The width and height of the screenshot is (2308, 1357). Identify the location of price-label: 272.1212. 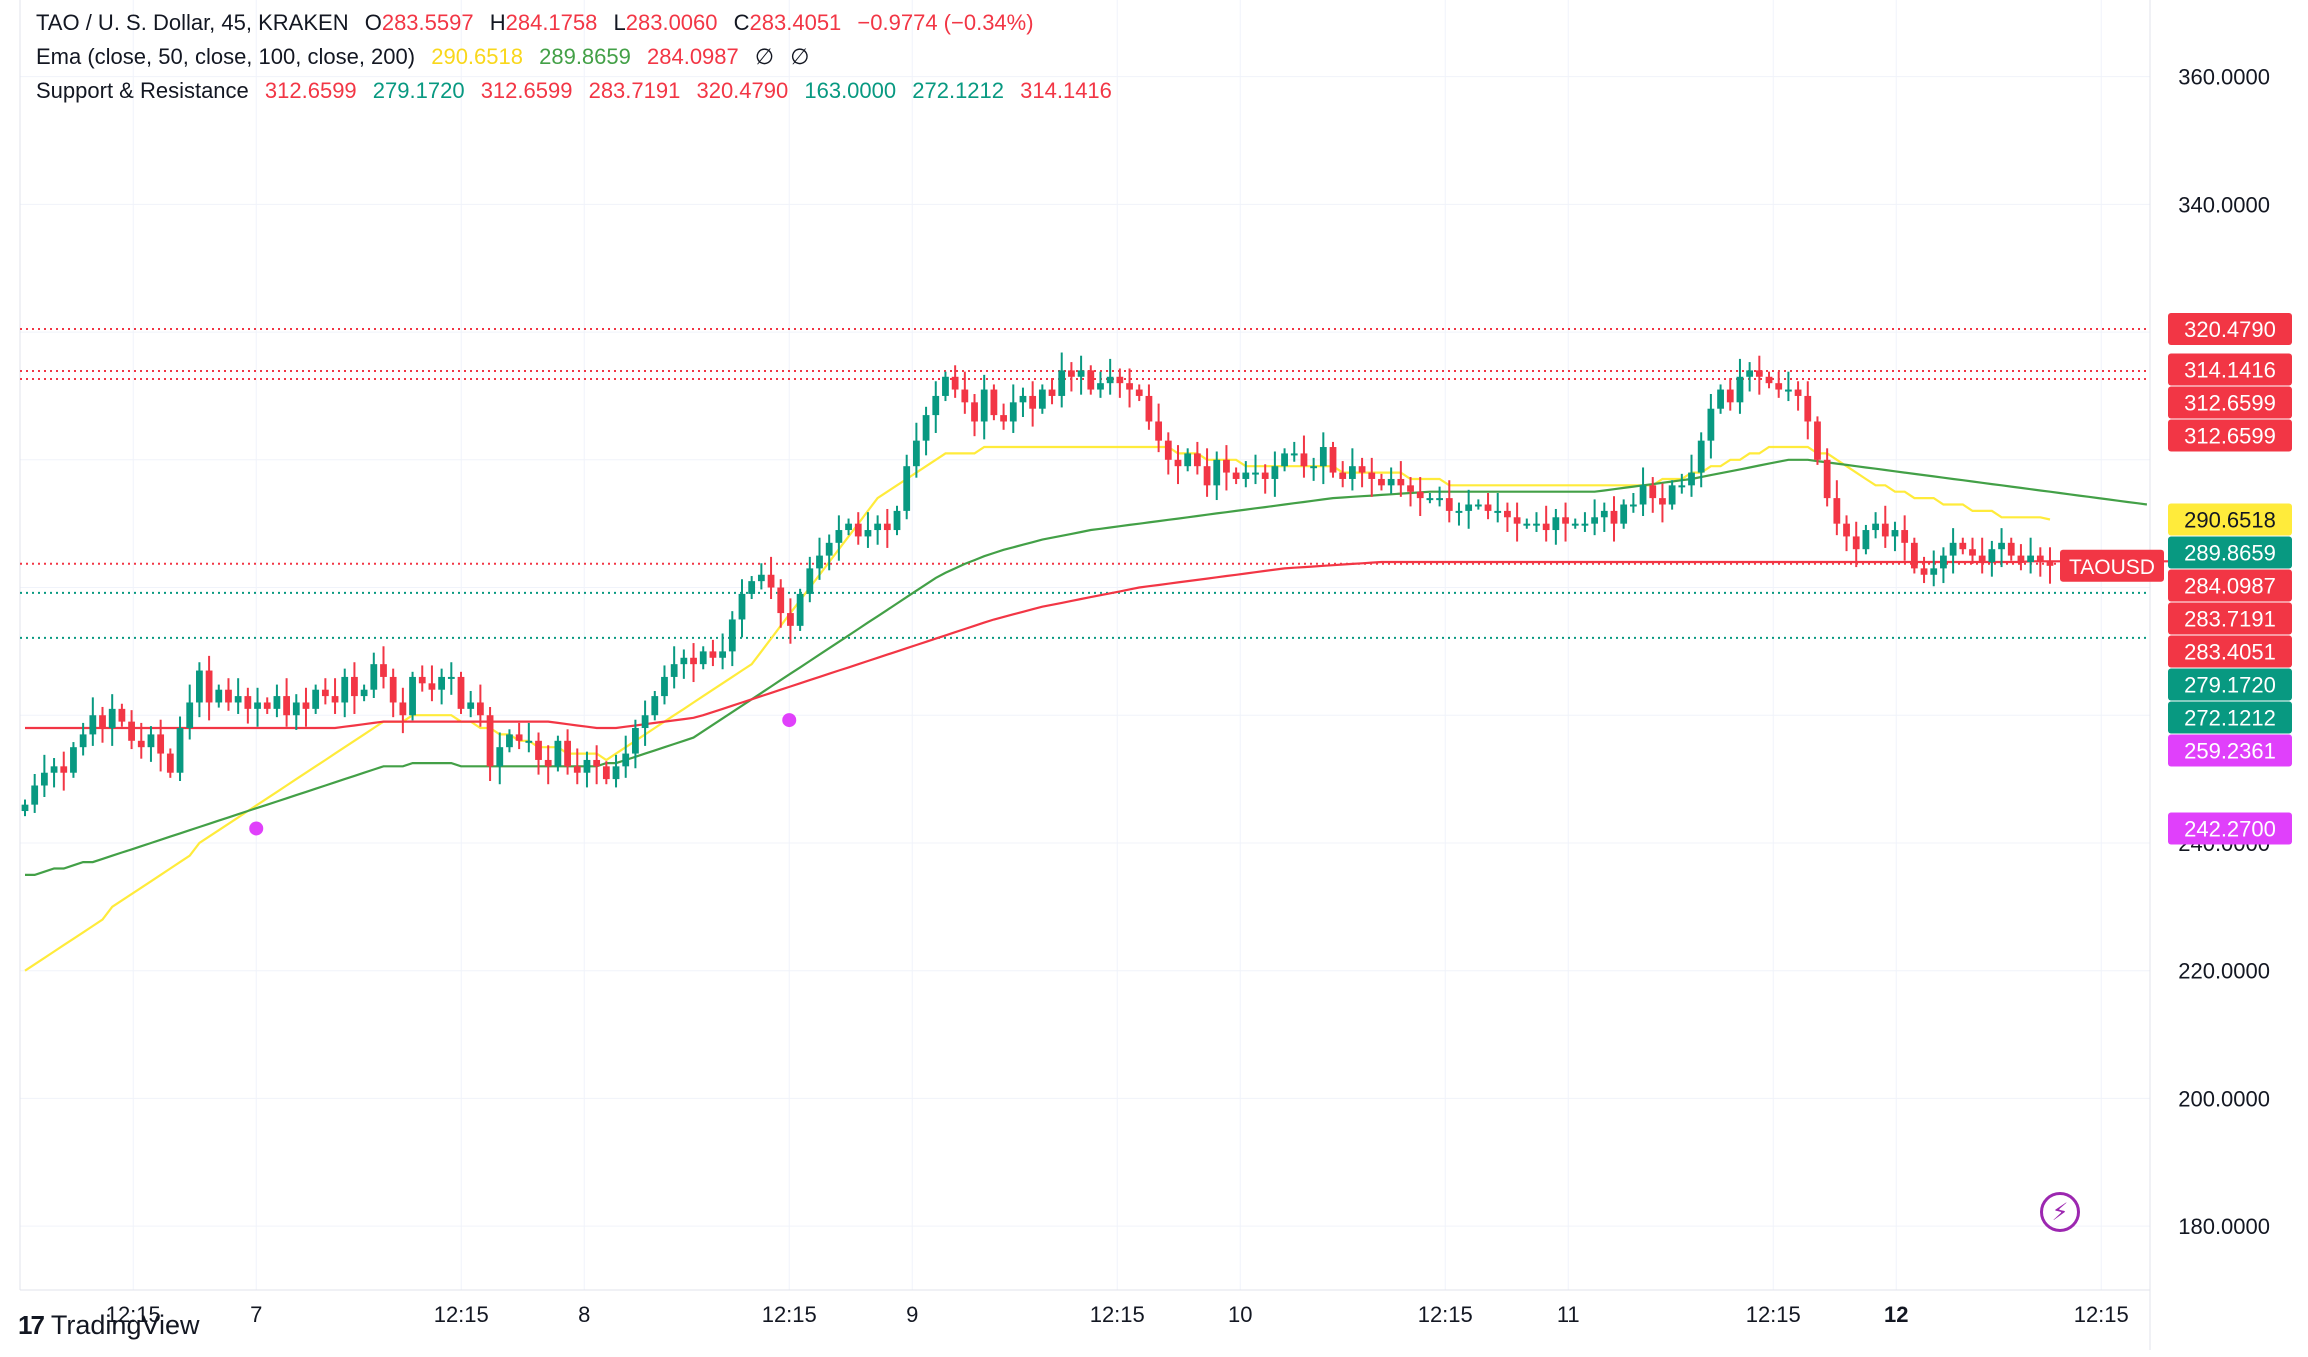
(2230, 717).